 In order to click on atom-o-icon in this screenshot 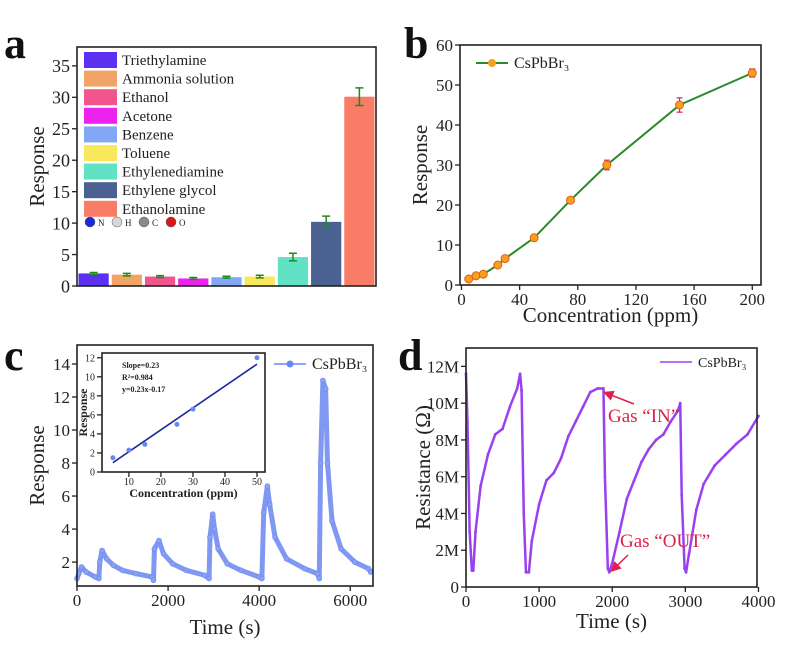, I will do `click(171, 222)`.